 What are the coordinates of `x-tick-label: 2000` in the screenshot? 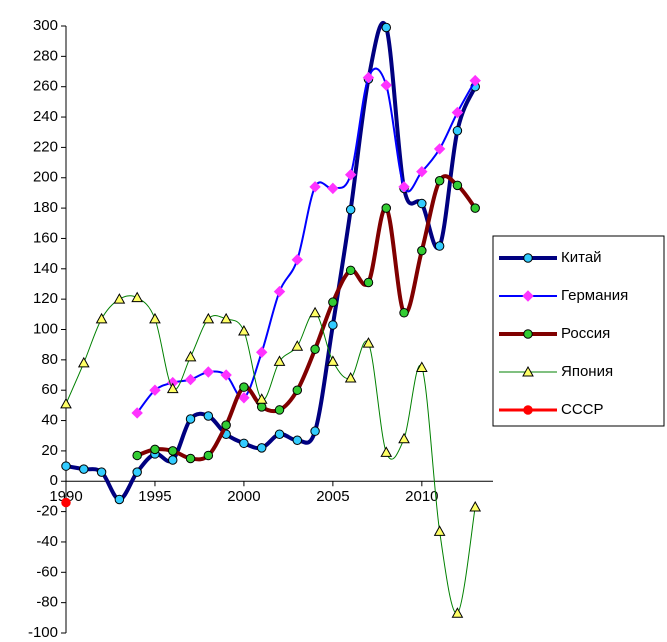 It's located at (243, 496).